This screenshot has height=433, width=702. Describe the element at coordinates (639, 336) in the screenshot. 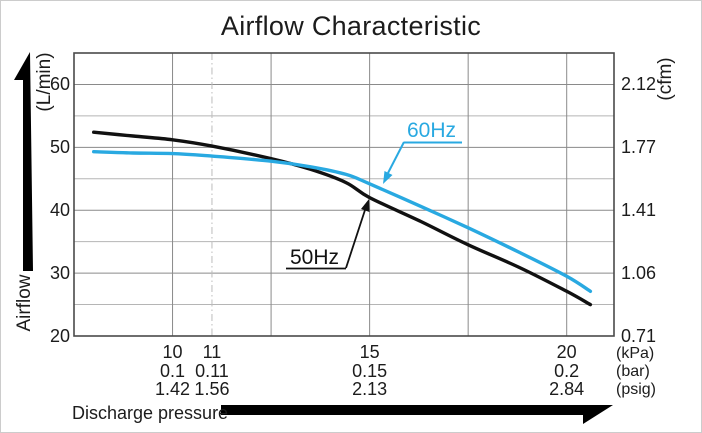

I see `y-tick-cfm-0.71: 0.71` at that location.